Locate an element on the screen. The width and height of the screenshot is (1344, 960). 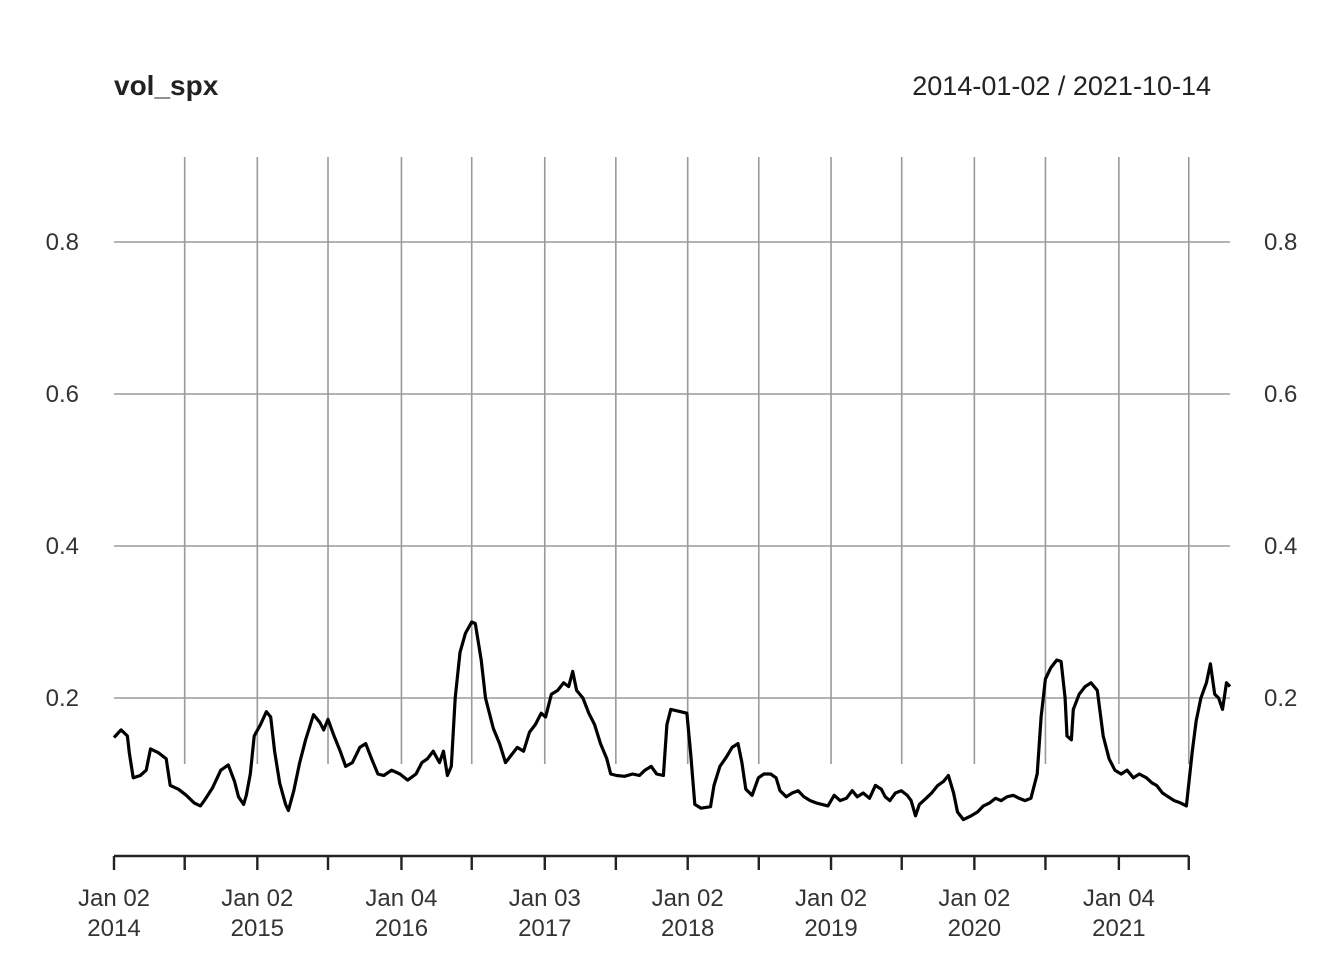
x-tick-label-year: 2021 is located at coordinates (1118, 928).